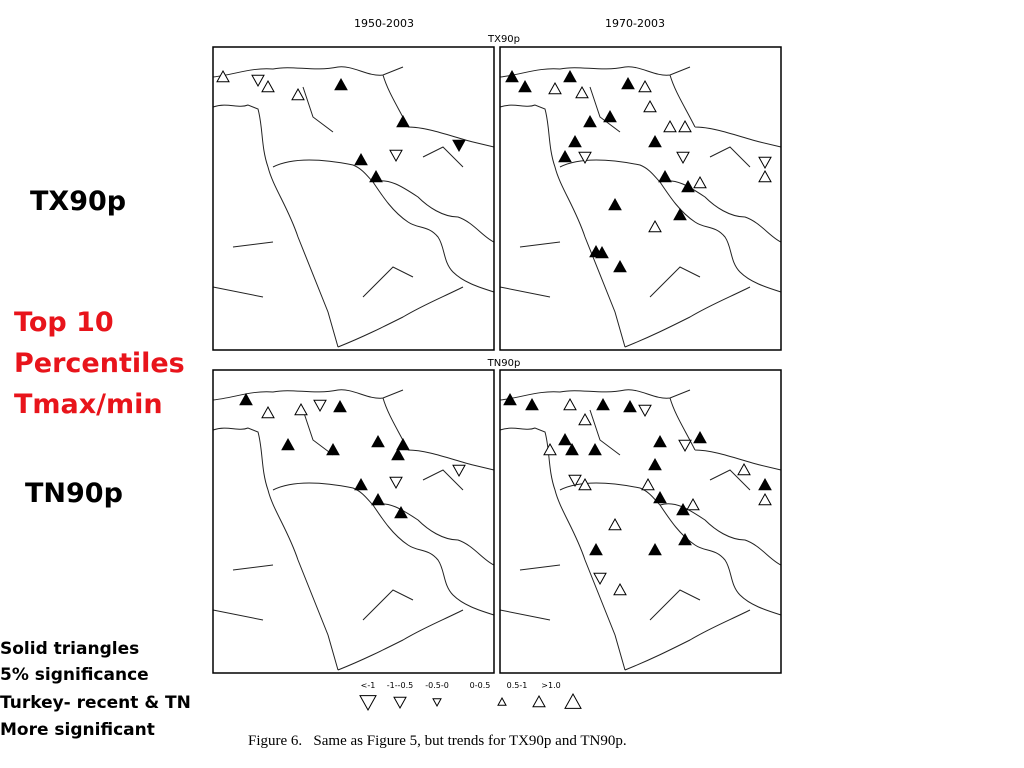 The width and height of the screenshot is (1024, 768). I want to click on period: 1950-2003, so click(384, 23).